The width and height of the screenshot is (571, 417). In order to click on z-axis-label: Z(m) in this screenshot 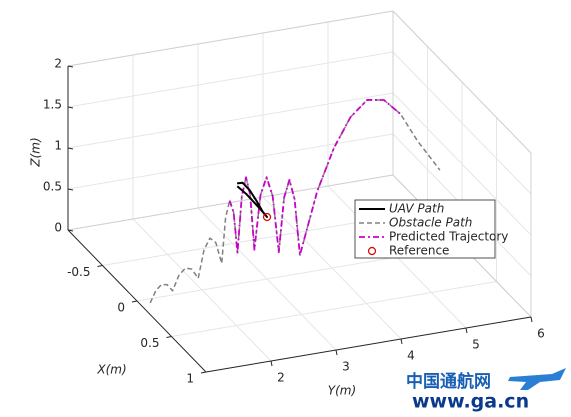, I will do `click(36, 152)`.